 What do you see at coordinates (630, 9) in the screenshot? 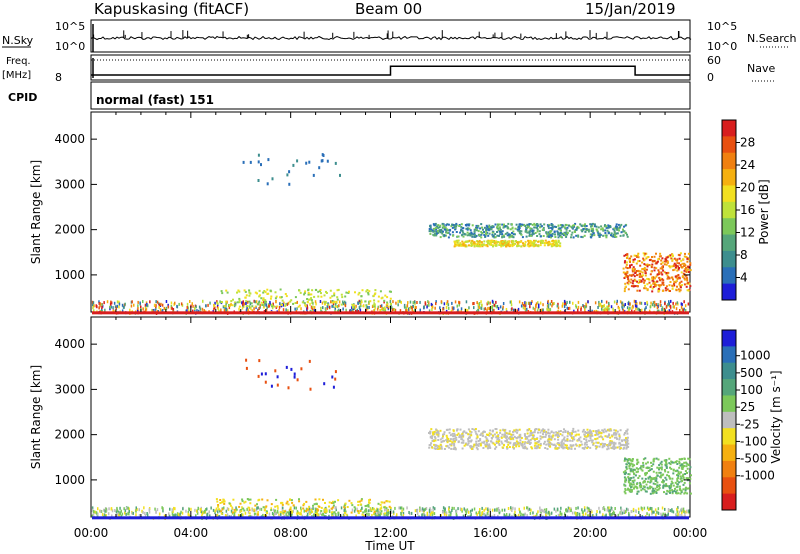
I see `date-title: 15/Jan/2019` at bounding box center [630, 9].